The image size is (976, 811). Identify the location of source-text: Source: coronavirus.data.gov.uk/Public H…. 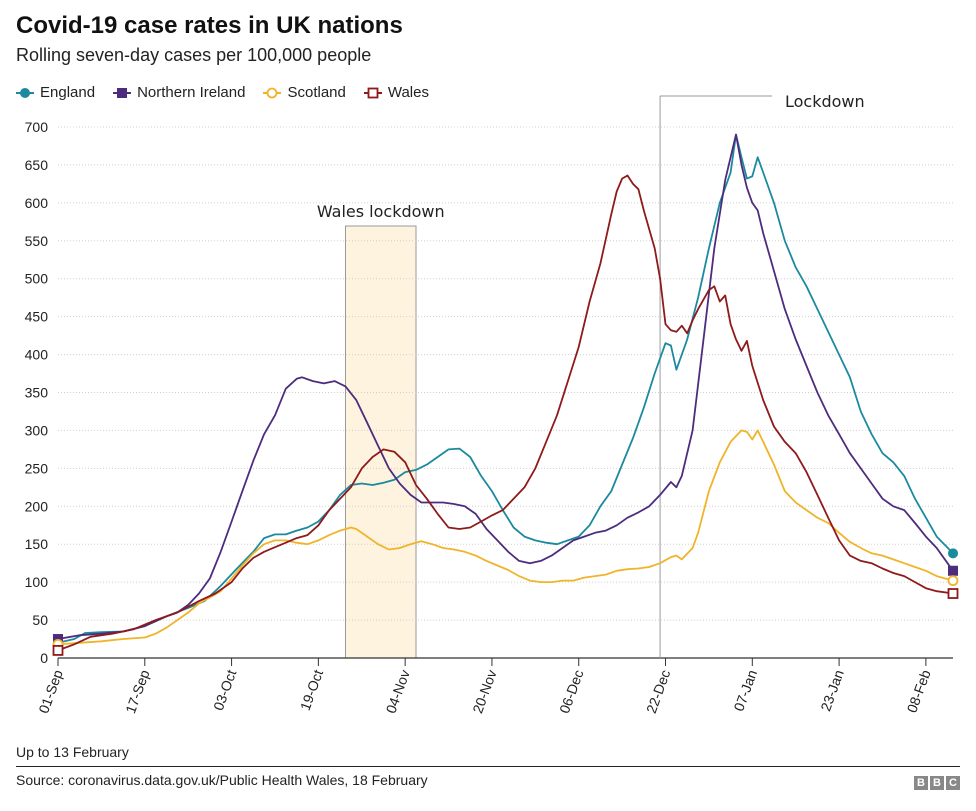
(222, 780).